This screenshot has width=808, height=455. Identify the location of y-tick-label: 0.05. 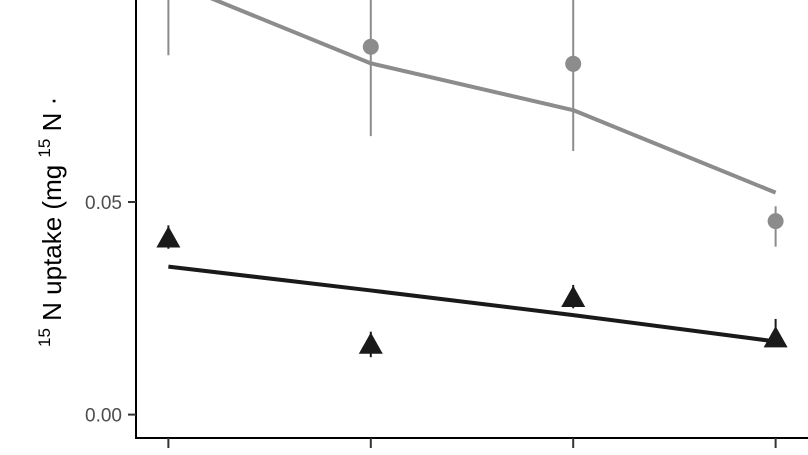
(103, 203).